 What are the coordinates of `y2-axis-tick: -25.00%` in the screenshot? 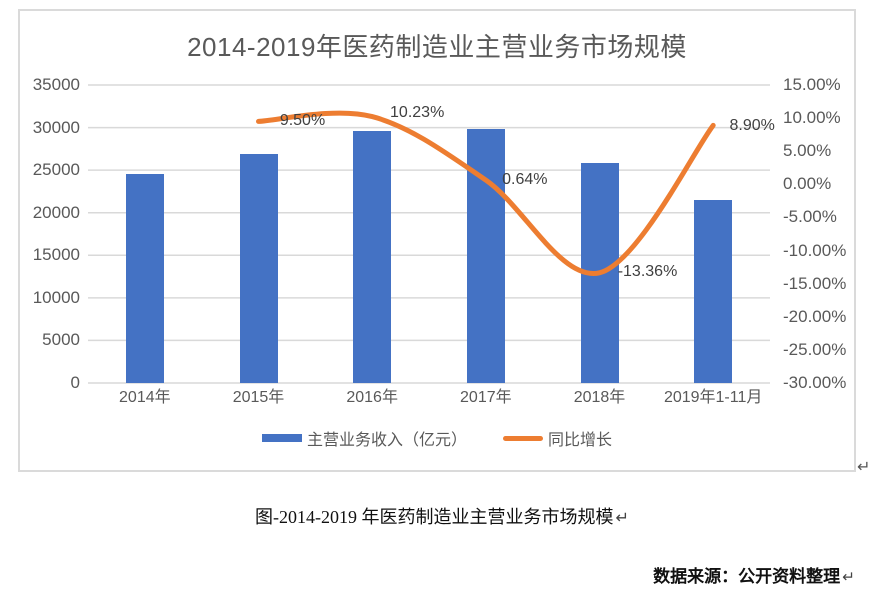 It's located at (815, 349).